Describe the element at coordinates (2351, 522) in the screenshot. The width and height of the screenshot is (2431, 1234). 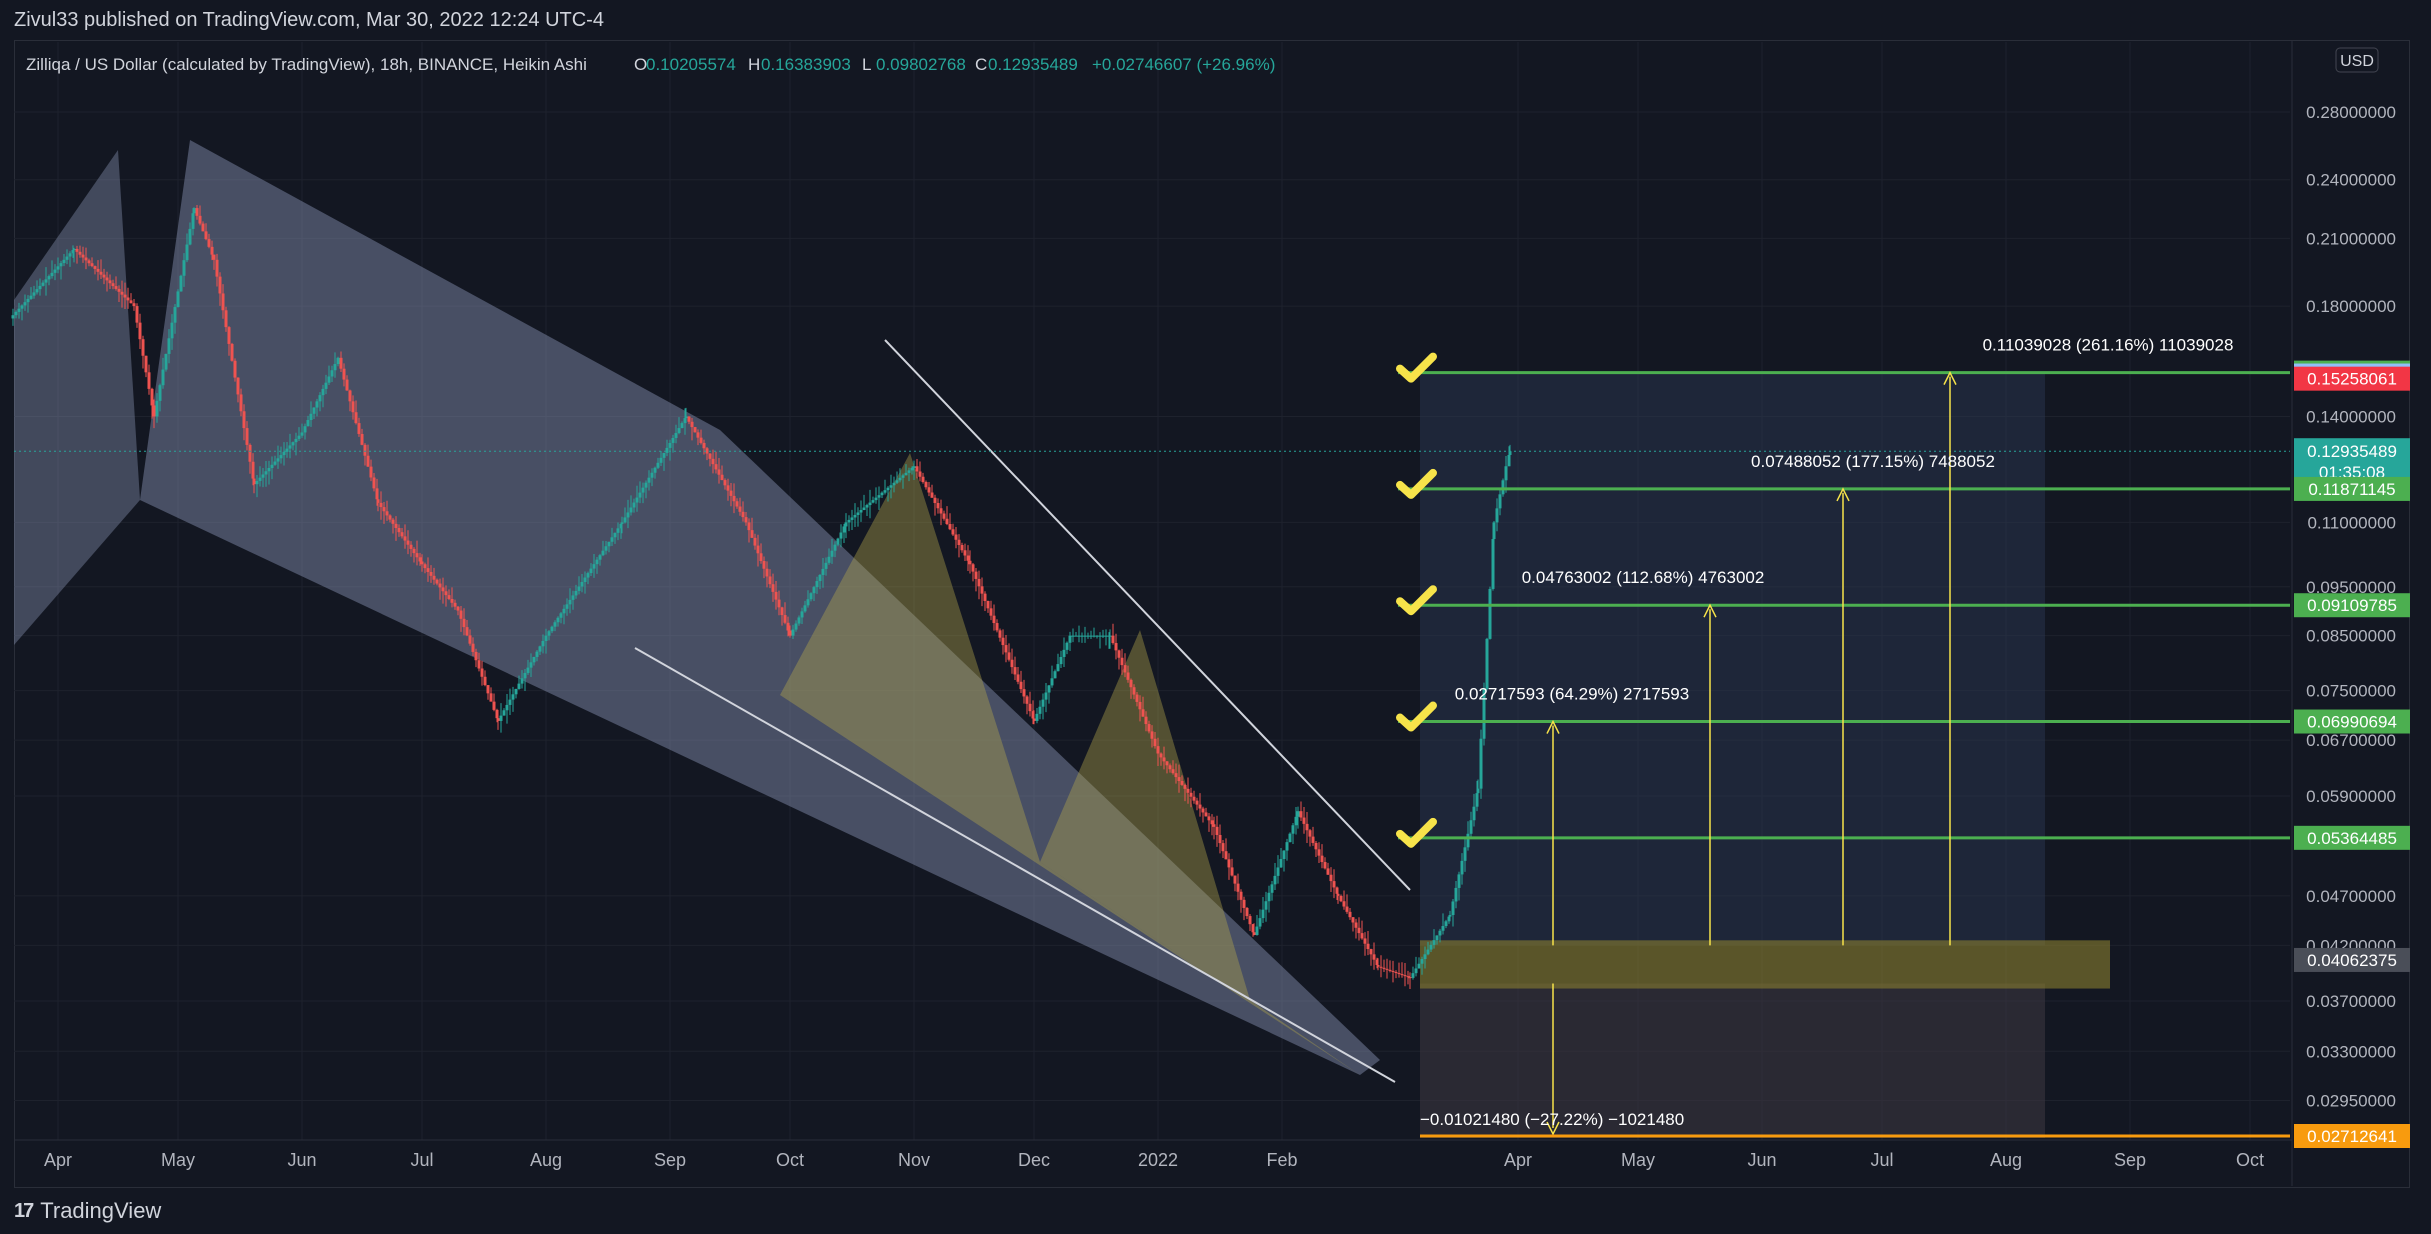
I see `y-tick-label: 0.11000000` at that location.